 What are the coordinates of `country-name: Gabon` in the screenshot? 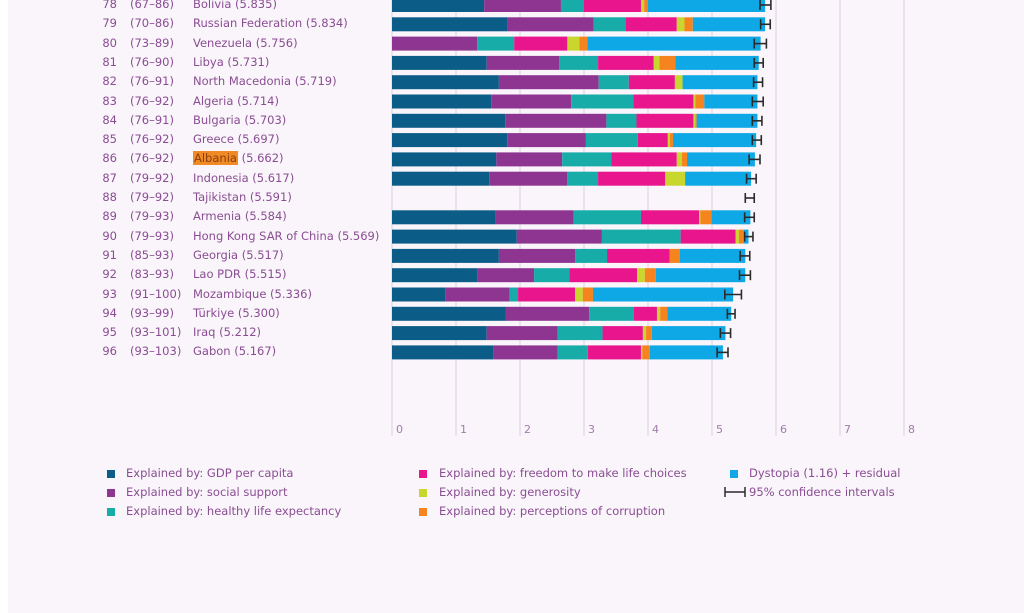 It's located at (212, 351).